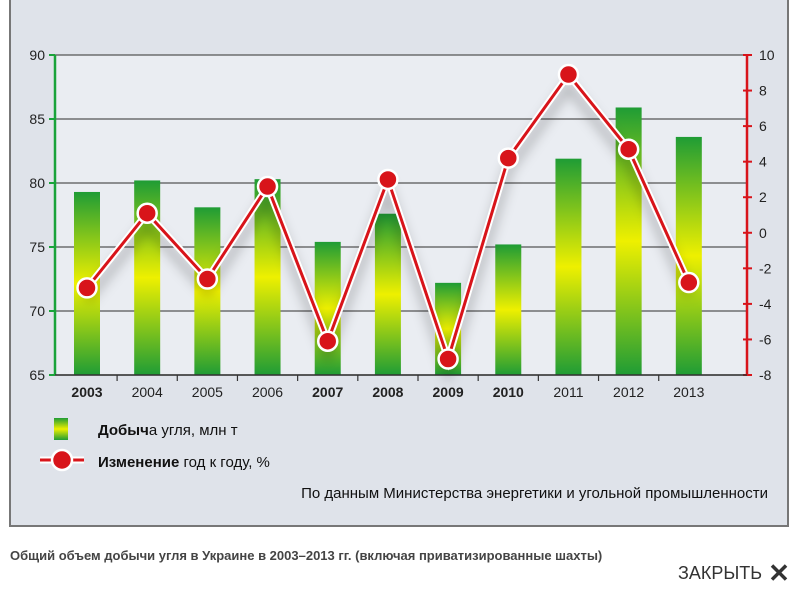 This screenshot has height=600, width=800. I want to click on right-tick-label: 0, so click(763, 233).